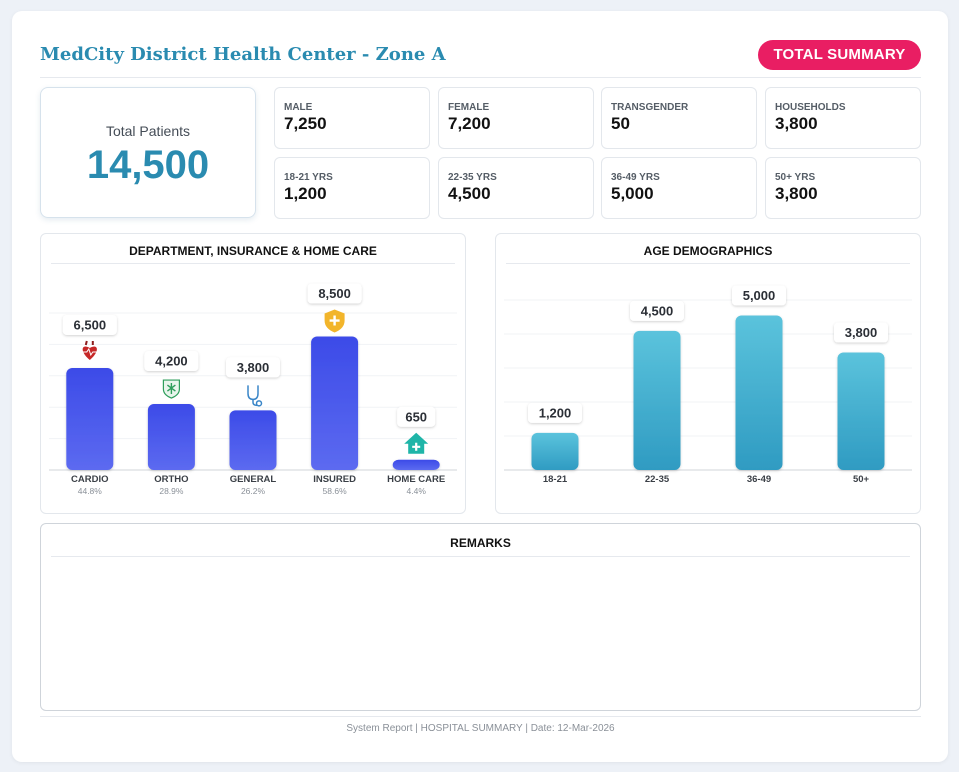 The height and width of the screenshot is (772, 959). What do you see at coordinates (253, 251) in the screenshot?
I see `department-chart-title: DEPARTMENT, INSURANCE & HOME CARE` at bounding box center [253, 251].